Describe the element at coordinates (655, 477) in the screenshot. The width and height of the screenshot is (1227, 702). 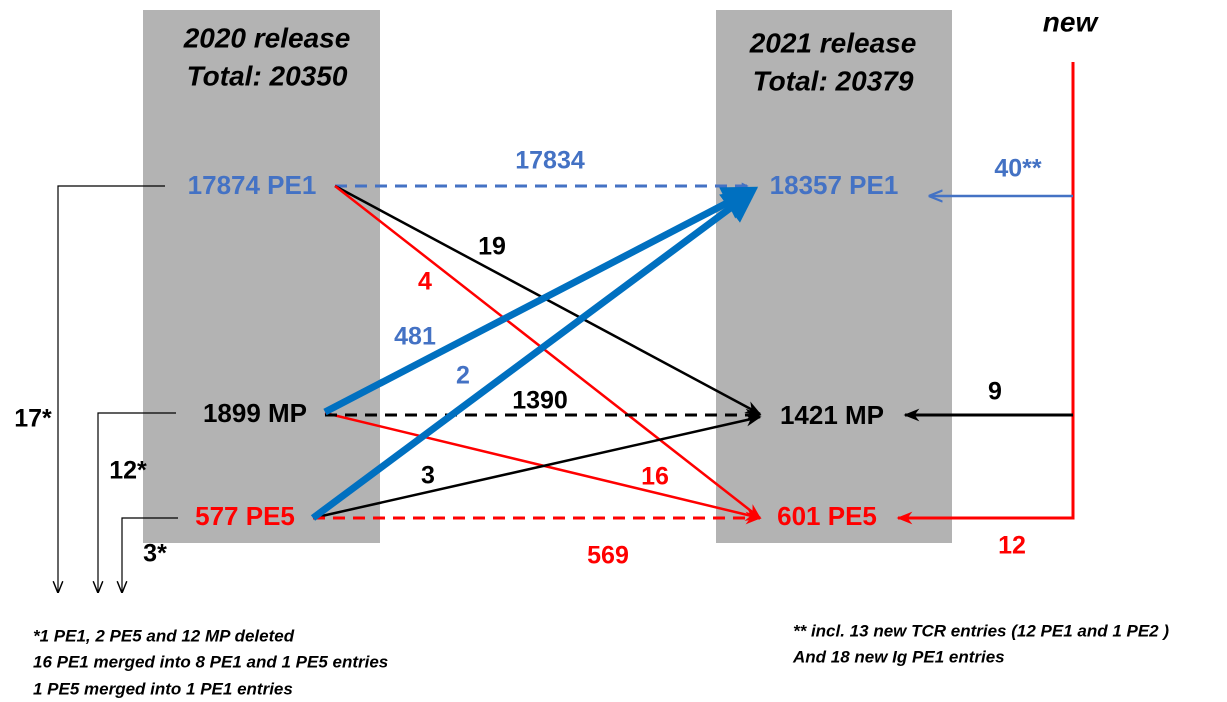
I see `flow-label: 16` at that location.